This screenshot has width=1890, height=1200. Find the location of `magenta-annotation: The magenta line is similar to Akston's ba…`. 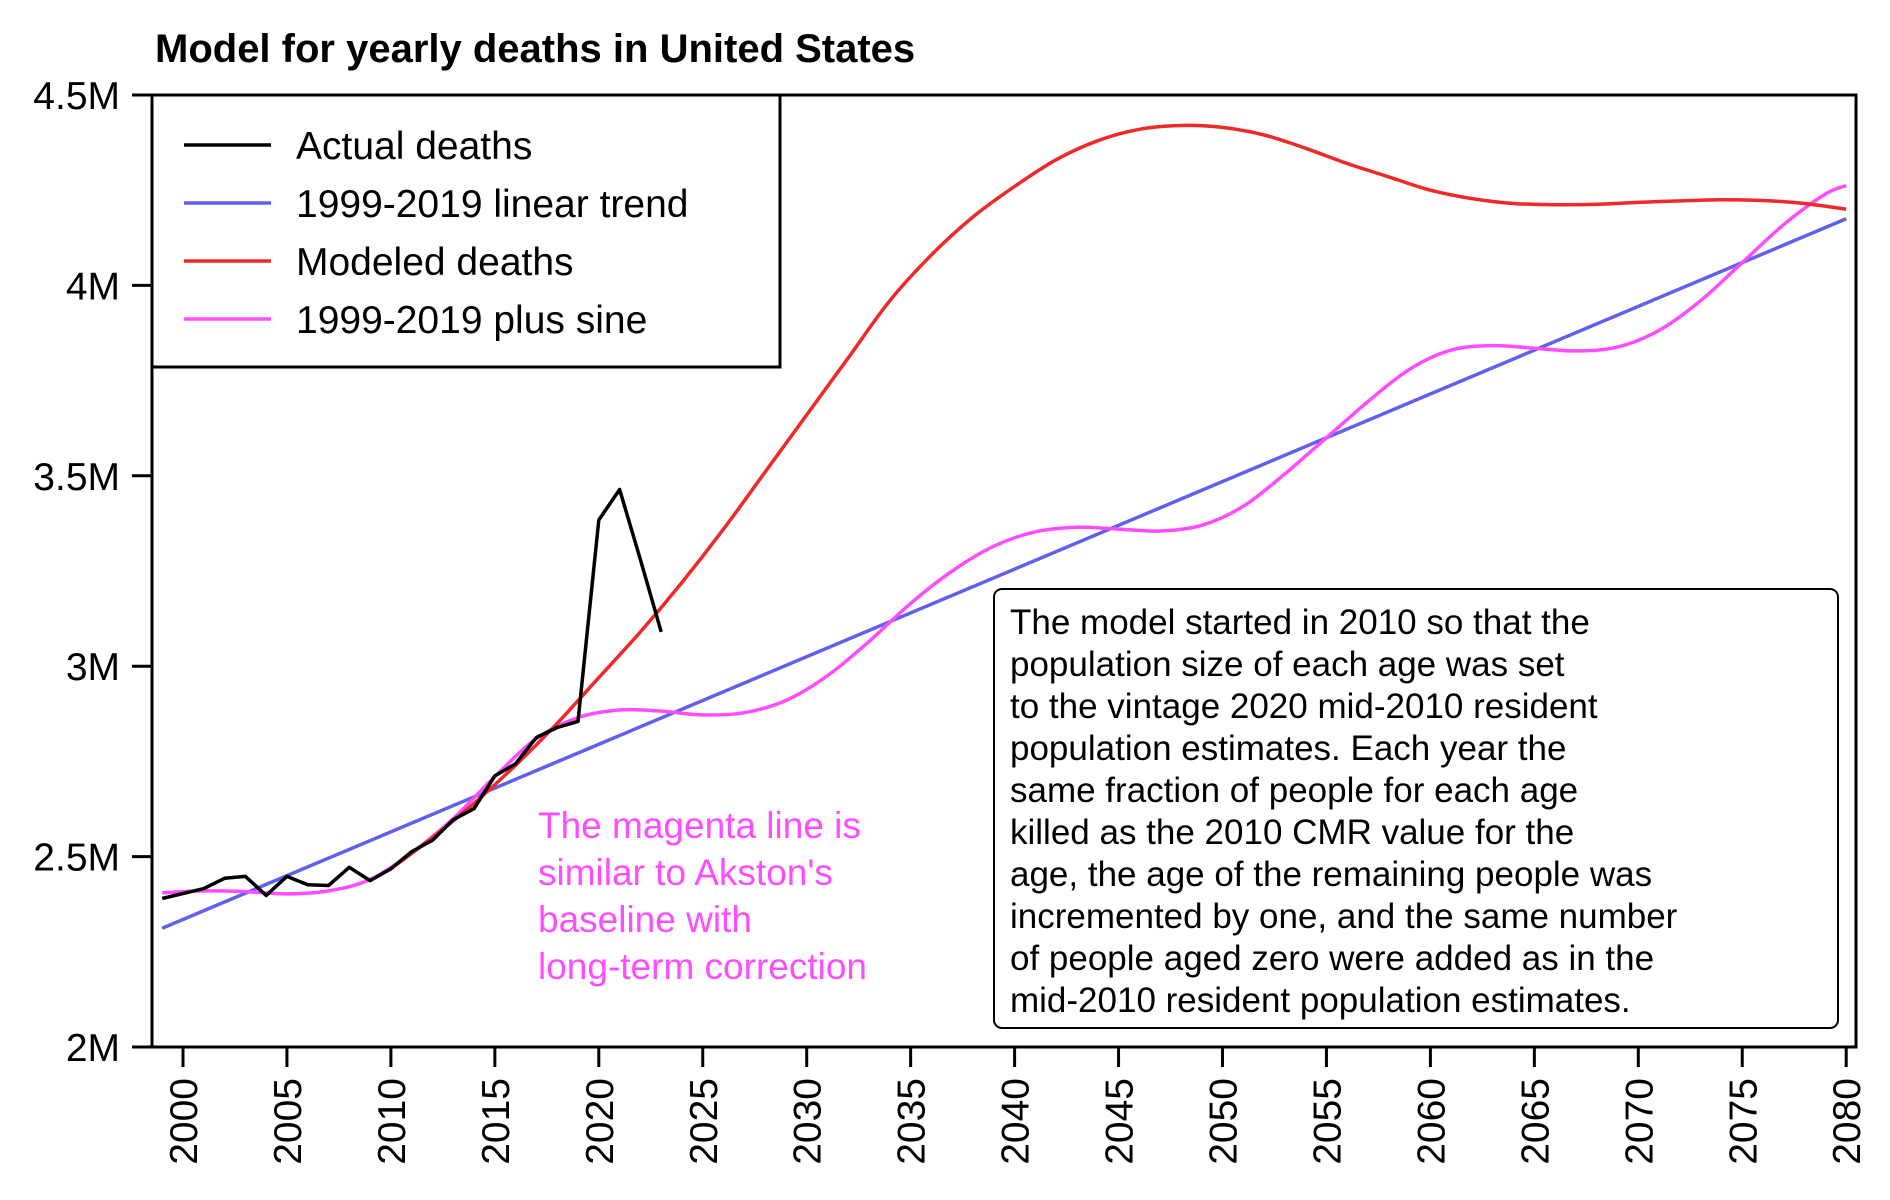

magenta-annotation: The magenta line is similar to Akston's ba… is located at coordinates (702, 896).